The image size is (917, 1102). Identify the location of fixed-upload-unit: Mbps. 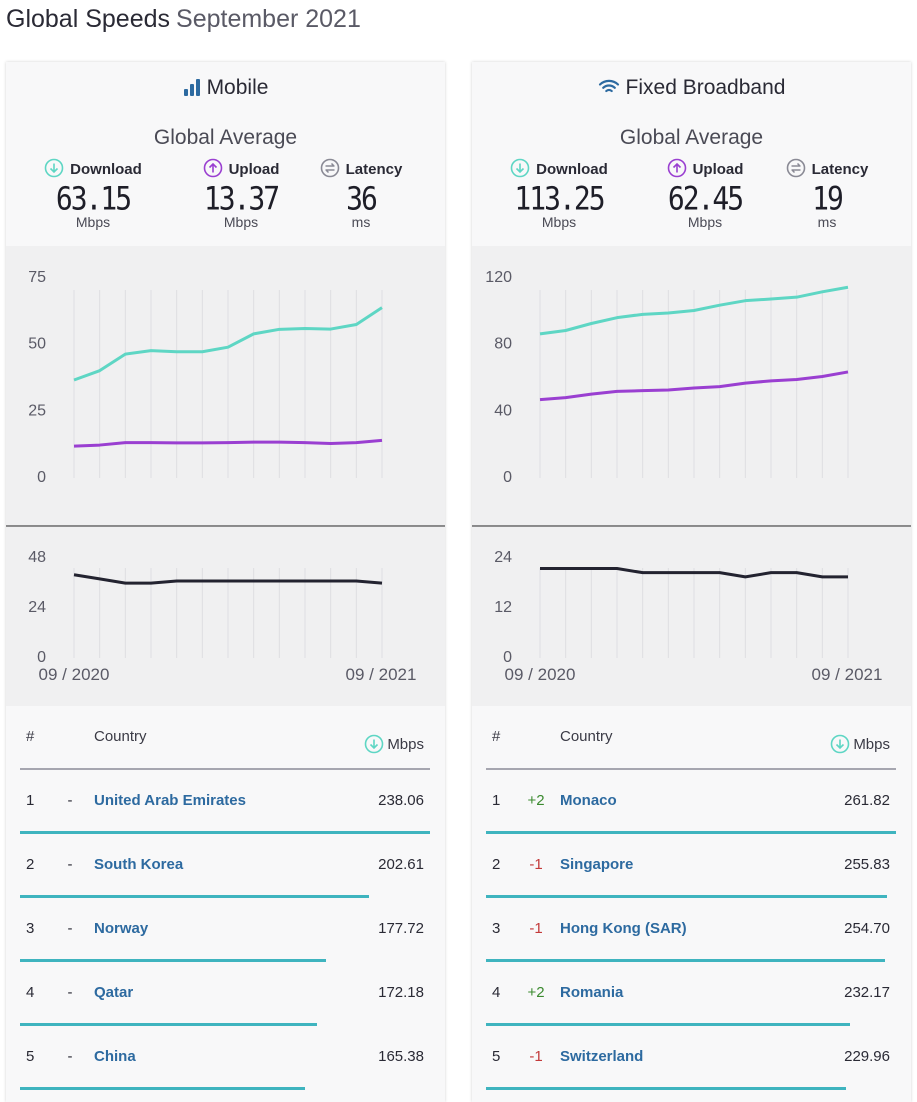
(705, 222).